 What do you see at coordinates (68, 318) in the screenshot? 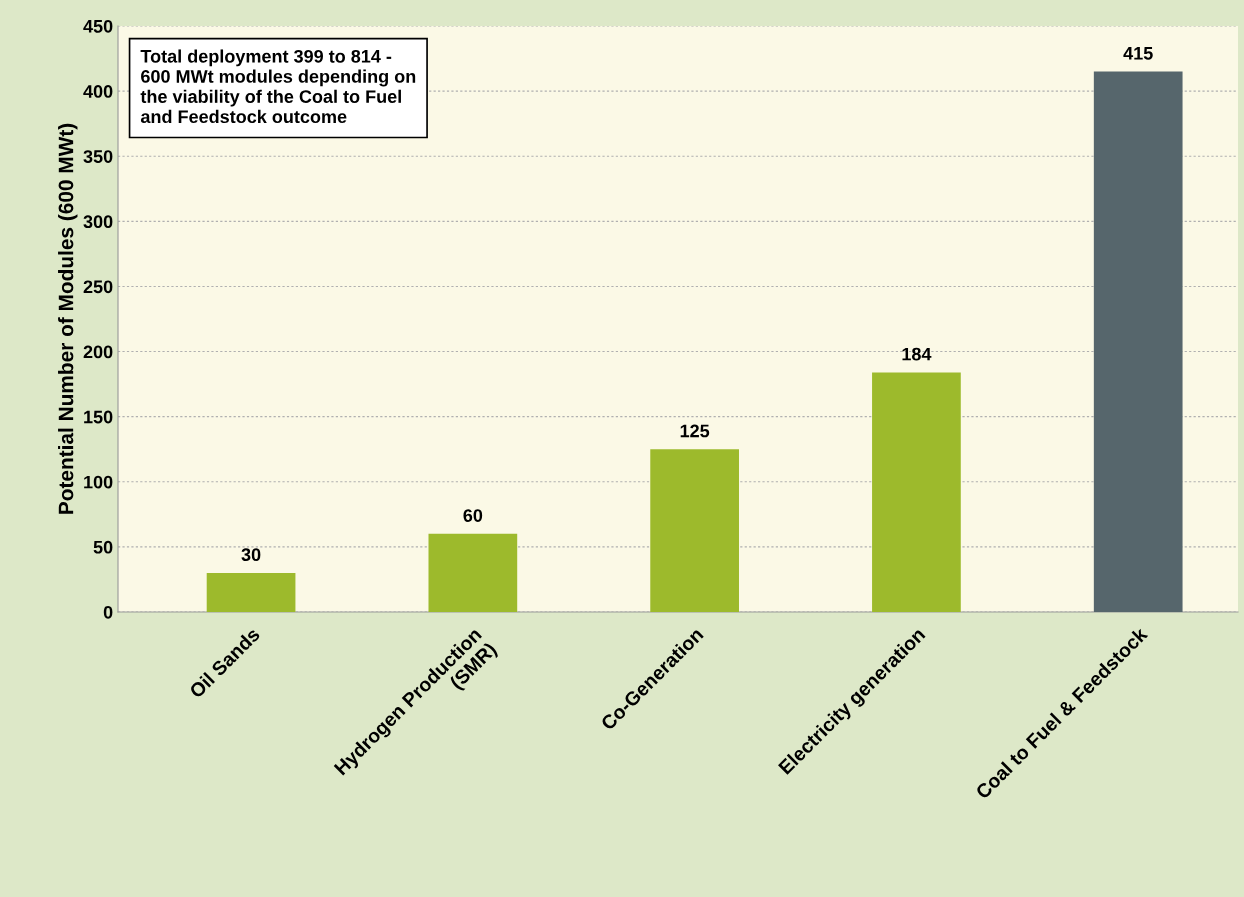
I see `y-axis-title: Potential Number of Modules (600 MWt)` at bounding box center [68, 318].